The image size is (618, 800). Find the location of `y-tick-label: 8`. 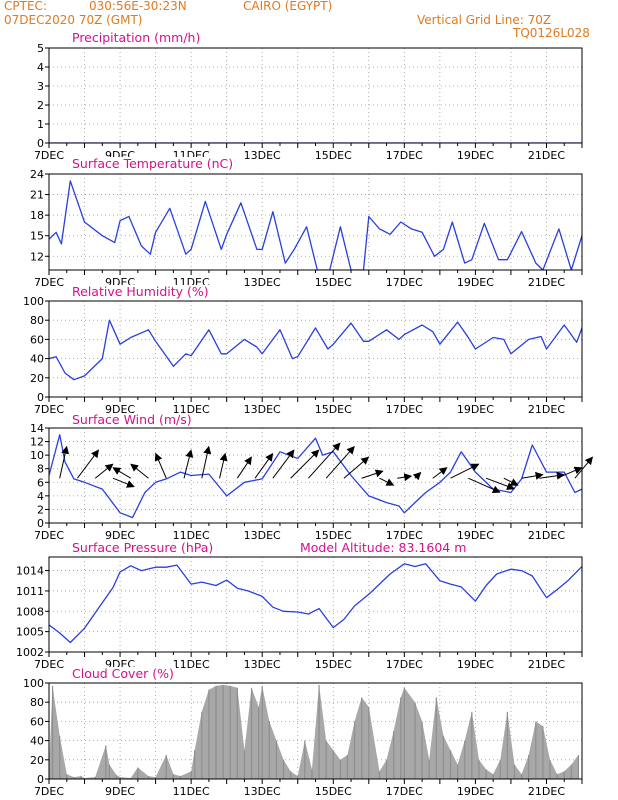

y-tick-label: 8 is located at coordinates (40, 469).